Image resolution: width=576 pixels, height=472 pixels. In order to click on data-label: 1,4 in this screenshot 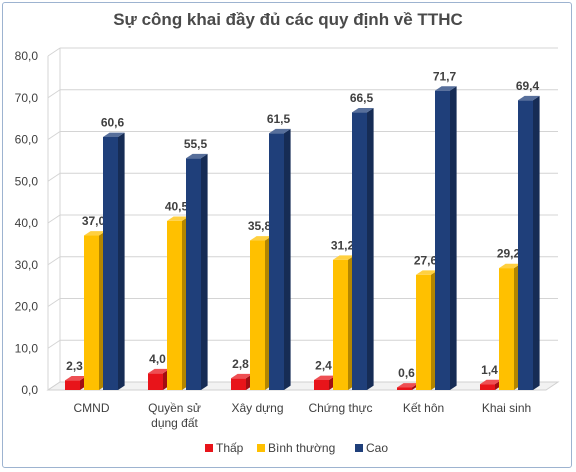, I will do `click(489, 370)`.